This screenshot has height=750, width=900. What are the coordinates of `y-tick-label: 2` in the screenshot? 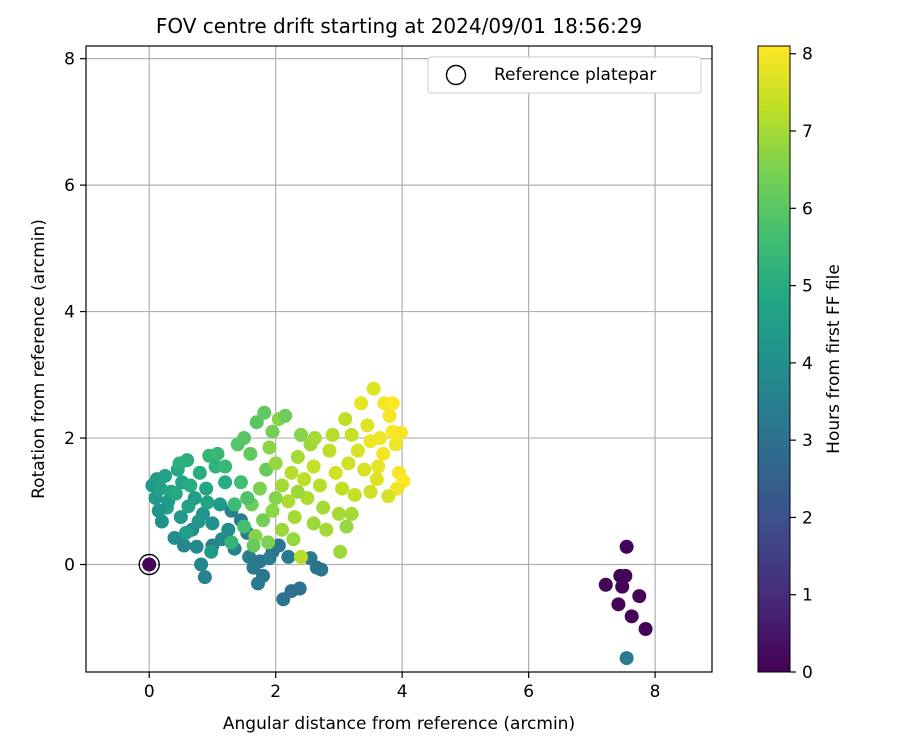 It's located at (69, 439).